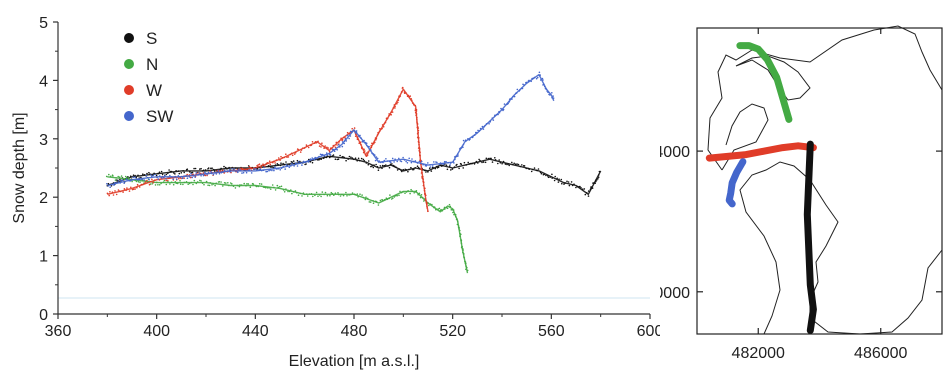 The width and height of the screenshot is (944, 372). What do you see at coordinates (129, 90) in the screenshot?
I see `legend-marker` at bounding box center [129, 90].